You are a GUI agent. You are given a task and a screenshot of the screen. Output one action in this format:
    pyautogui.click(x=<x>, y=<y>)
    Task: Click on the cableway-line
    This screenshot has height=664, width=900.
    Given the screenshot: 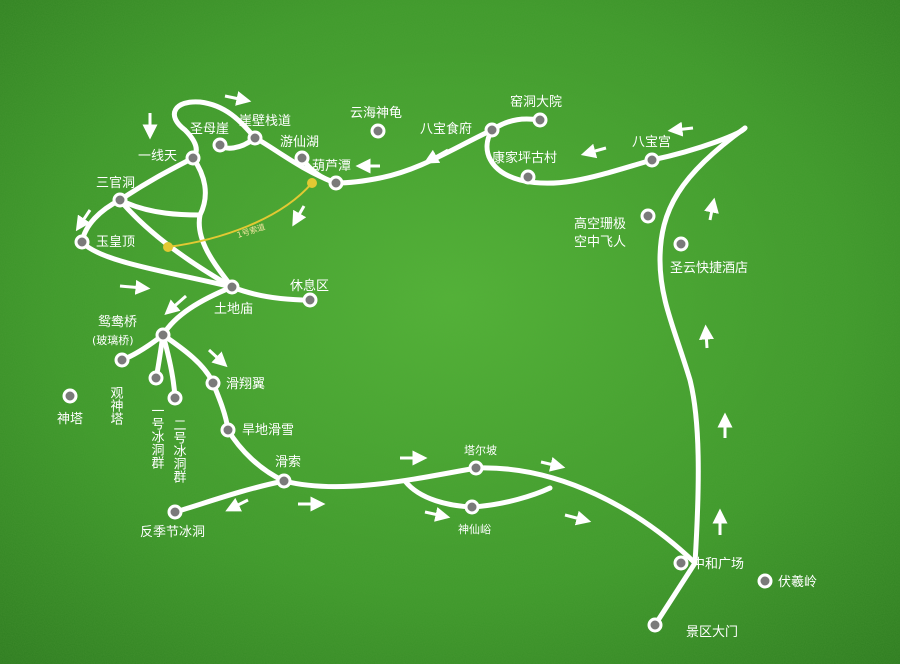 What is the action you would take?
    pyautogui.click(x=240, y=215)
    